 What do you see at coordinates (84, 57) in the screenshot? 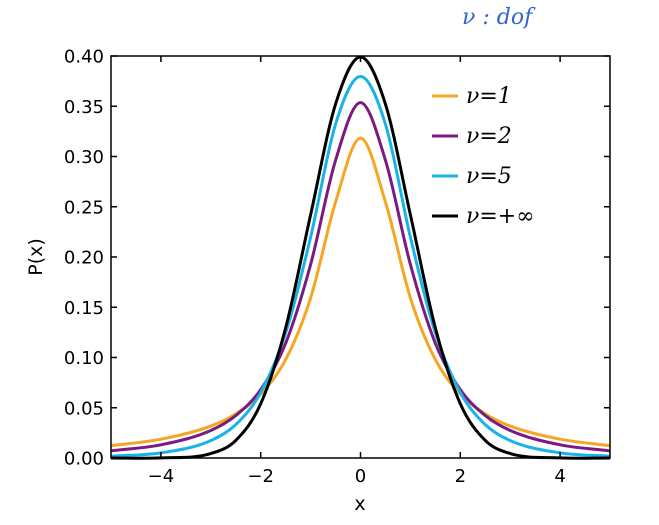
I see `y-tick-label: 0.40` at bounding box center [84, 57].